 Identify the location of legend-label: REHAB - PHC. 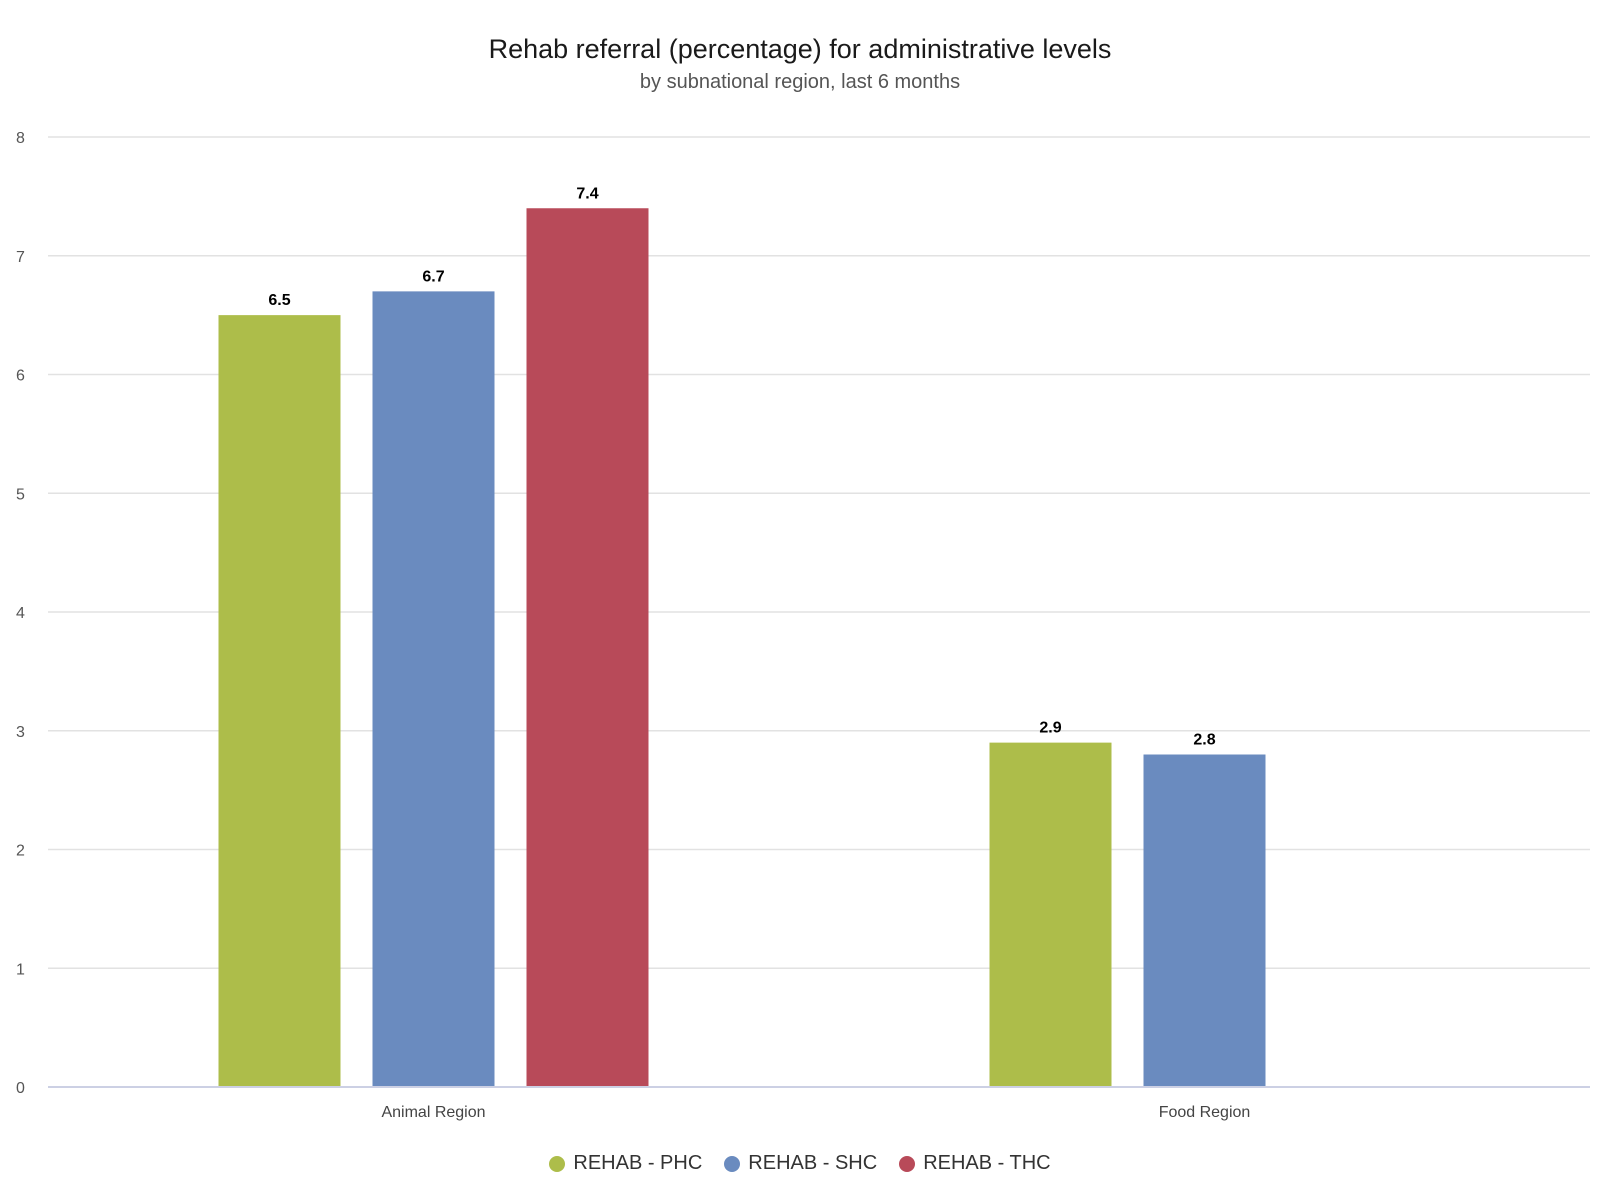
(638, 1163).